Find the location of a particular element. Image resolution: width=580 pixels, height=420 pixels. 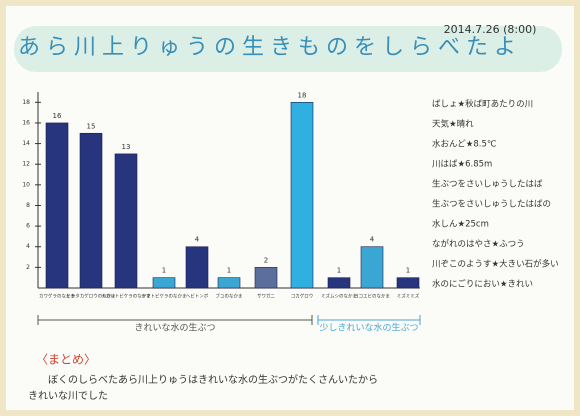

x-tick-label: ヘビトンボ is located at coordinates (197, 296).